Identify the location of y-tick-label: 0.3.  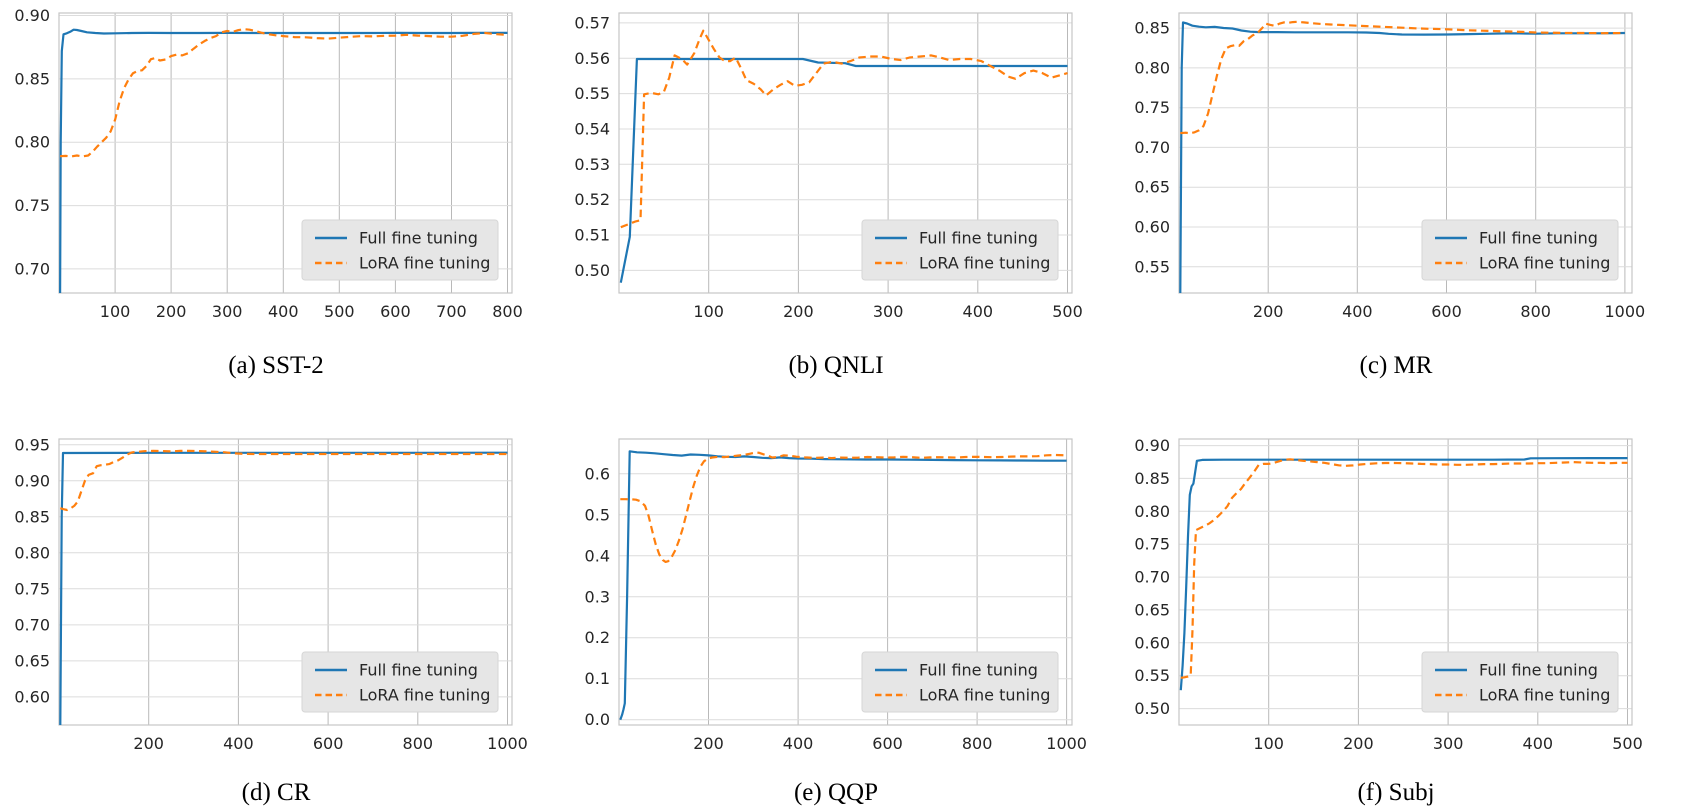
(597, 596).